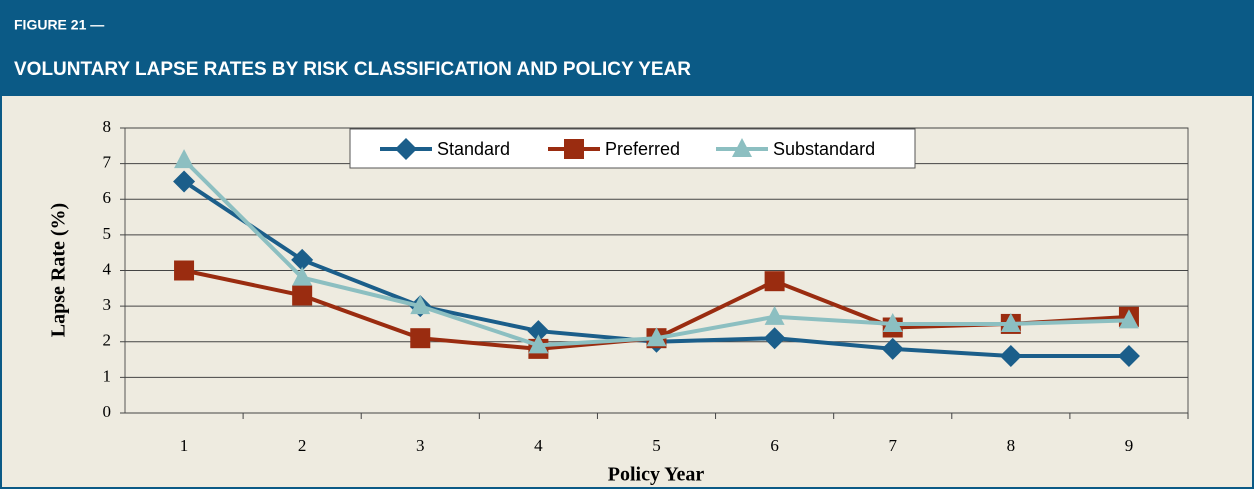 The height and width of the screenshot is (490, 1254). Describe the element at coordinates (420, 445) in the screenshot. I see `x-tick-label: 3` at that location.